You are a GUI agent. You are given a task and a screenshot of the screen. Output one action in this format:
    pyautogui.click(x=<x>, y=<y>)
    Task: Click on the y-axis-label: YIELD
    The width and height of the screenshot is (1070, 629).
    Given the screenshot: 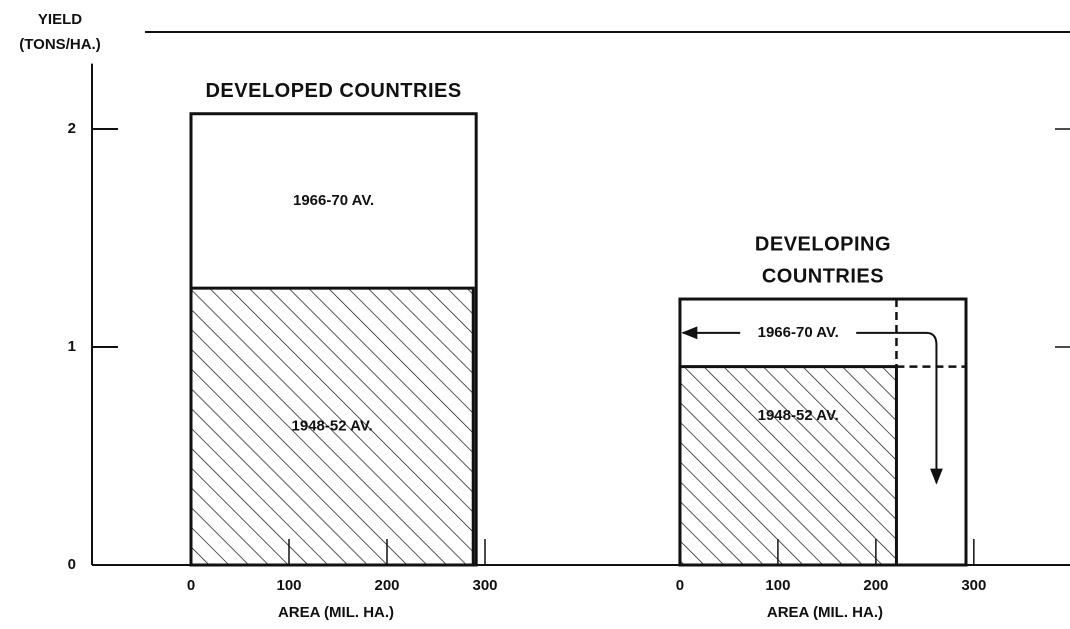 What is the action you would take?
    pyautogui.click(x=60, y=19)
    